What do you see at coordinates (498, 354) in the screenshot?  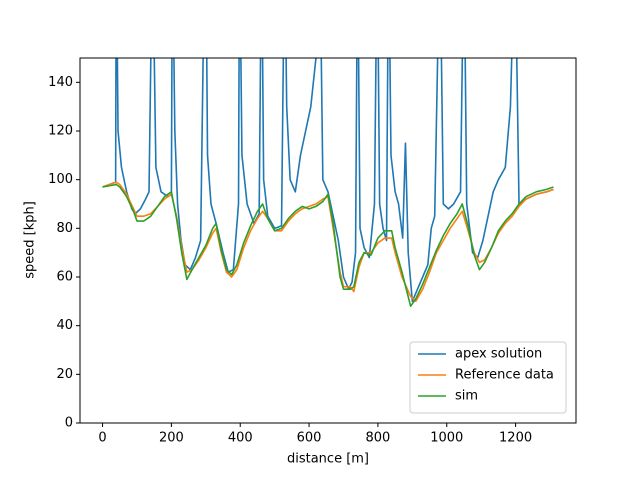 I see `legend-label: apex solution` at bounding box center [498, 354].